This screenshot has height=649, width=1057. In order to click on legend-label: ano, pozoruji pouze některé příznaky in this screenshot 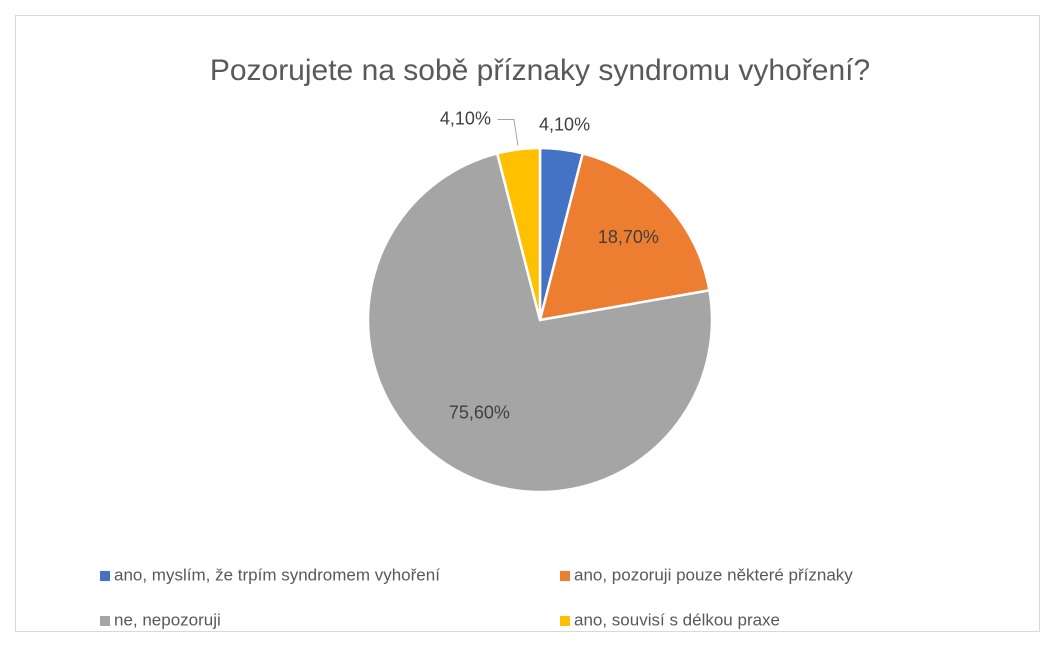, I will do `click(713, 574)`.